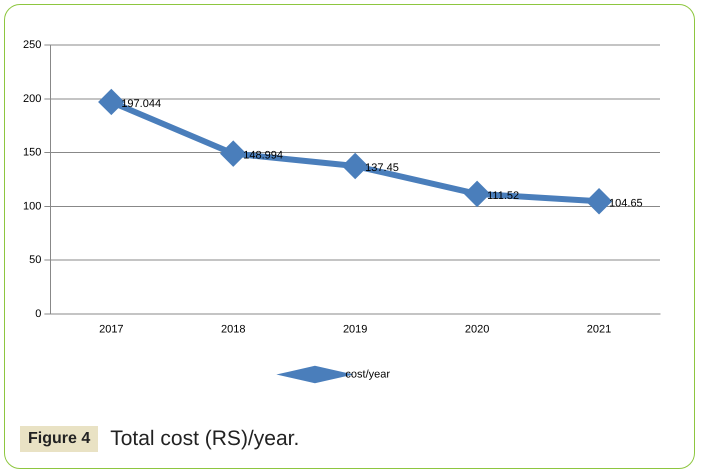 This screenshot has width=701, height=475. What do you see at coordinates (32, 152) in the screenshot?
I see `y-tick-label: 150` at bounding box center [32, 152].